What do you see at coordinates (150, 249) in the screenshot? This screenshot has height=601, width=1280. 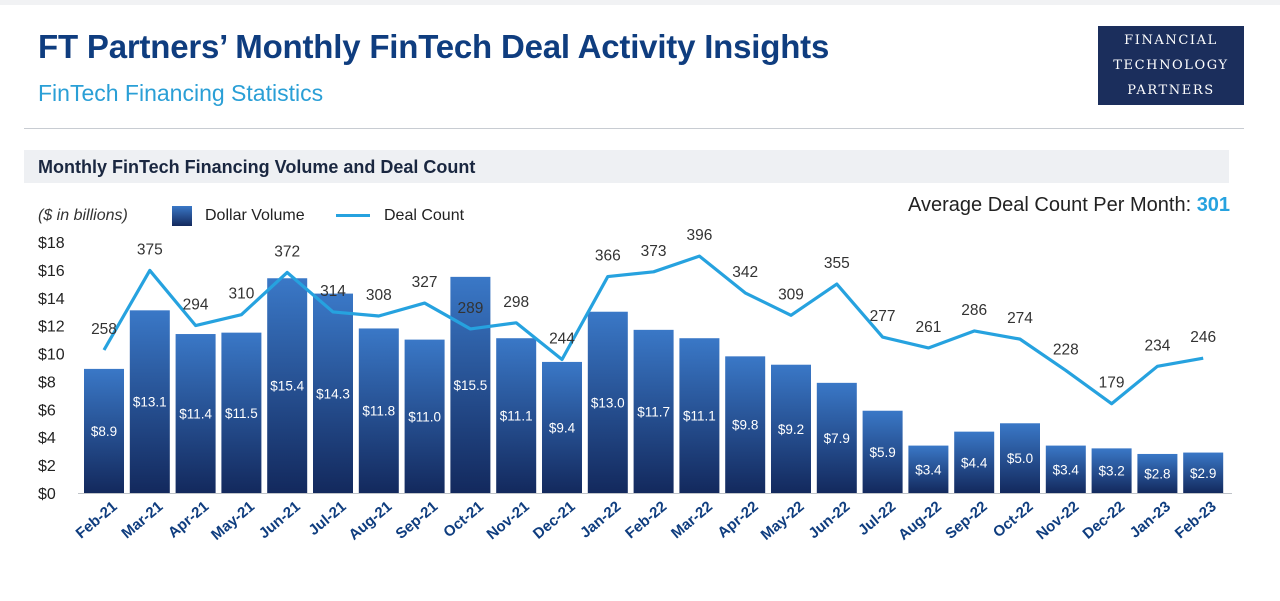 I see `deal-count-label: 375` at bounding box center [150, 249].